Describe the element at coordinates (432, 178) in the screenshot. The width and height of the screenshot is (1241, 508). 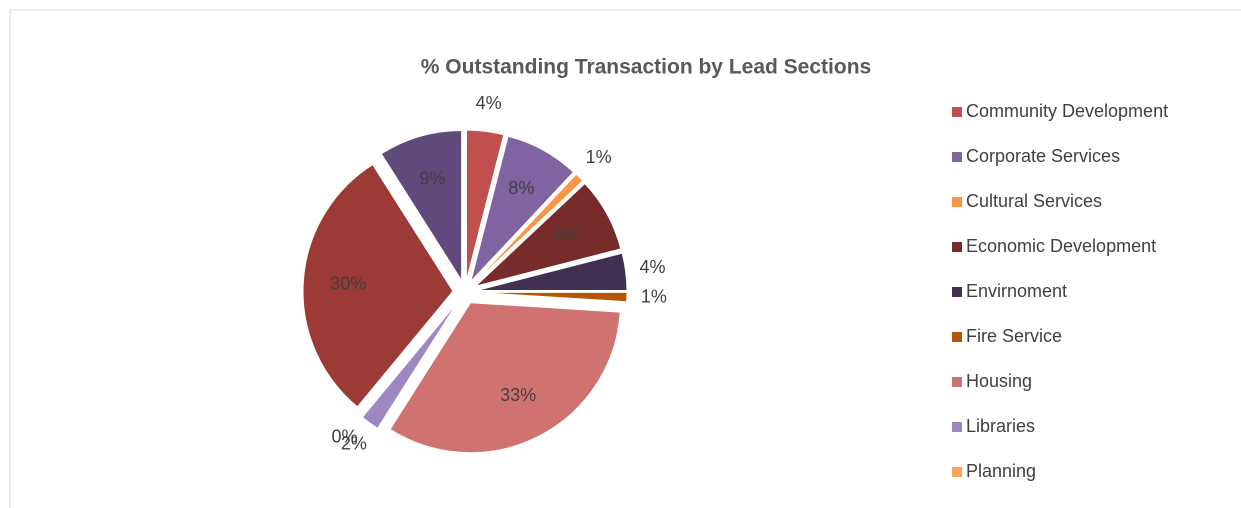
I see `data-label: 9%` at that location.